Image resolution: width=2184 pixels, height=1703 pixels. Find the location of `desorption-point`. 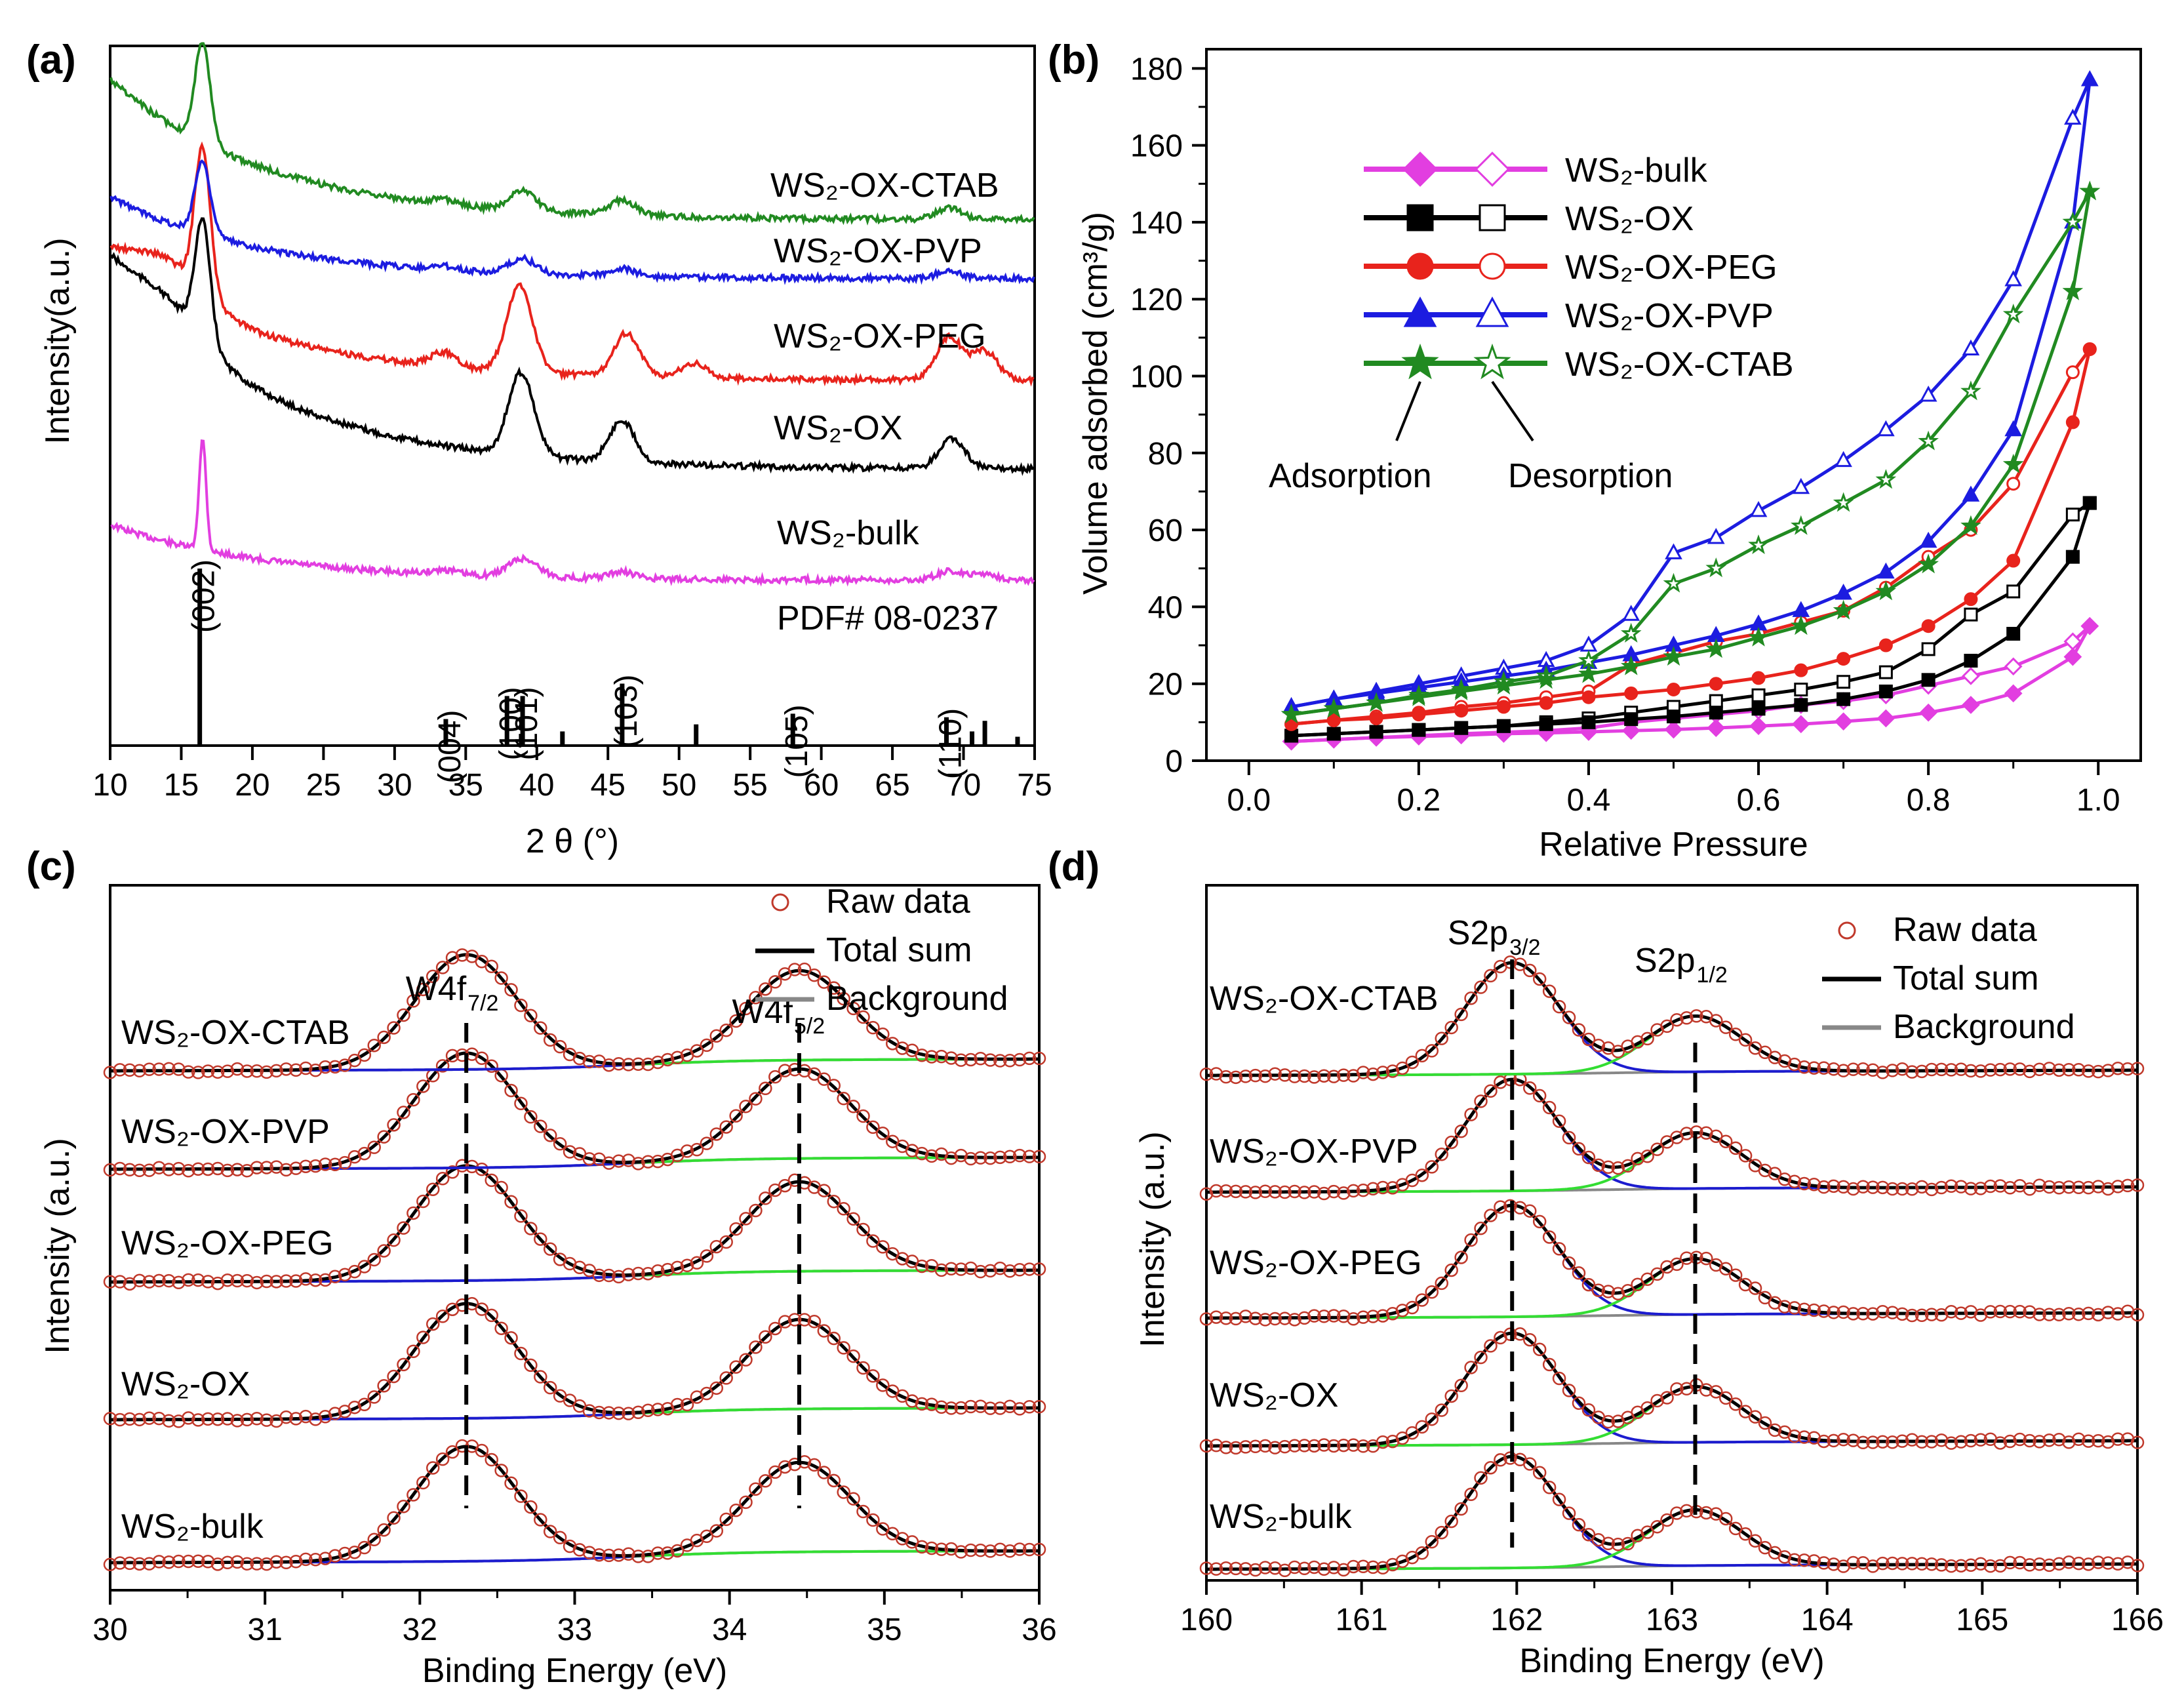

desorption-point is located at coordinates (1970, 390).